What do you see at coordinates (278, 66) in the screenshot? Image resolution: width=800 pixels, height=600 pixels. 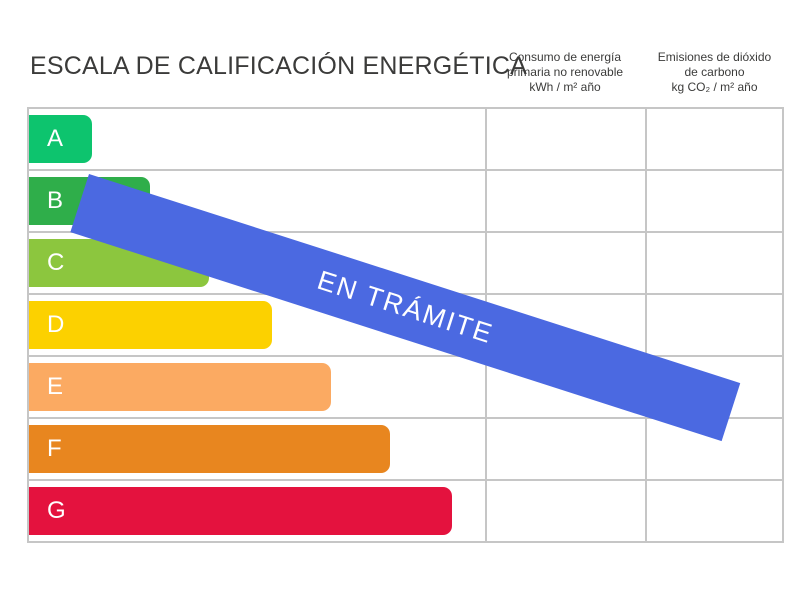 I see `page-title: ESCALA DE CALIFICACIÓN ENERGÉTICA` at bounding box center [278, 66].